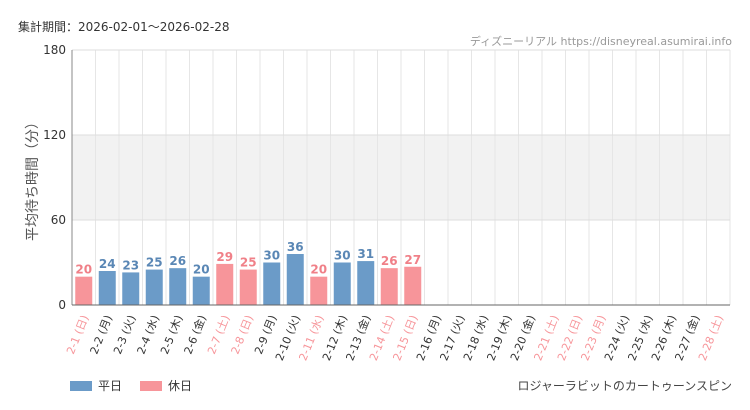 This screenshot has width=750, height=410. I want to click on bars, so click(248, 279).